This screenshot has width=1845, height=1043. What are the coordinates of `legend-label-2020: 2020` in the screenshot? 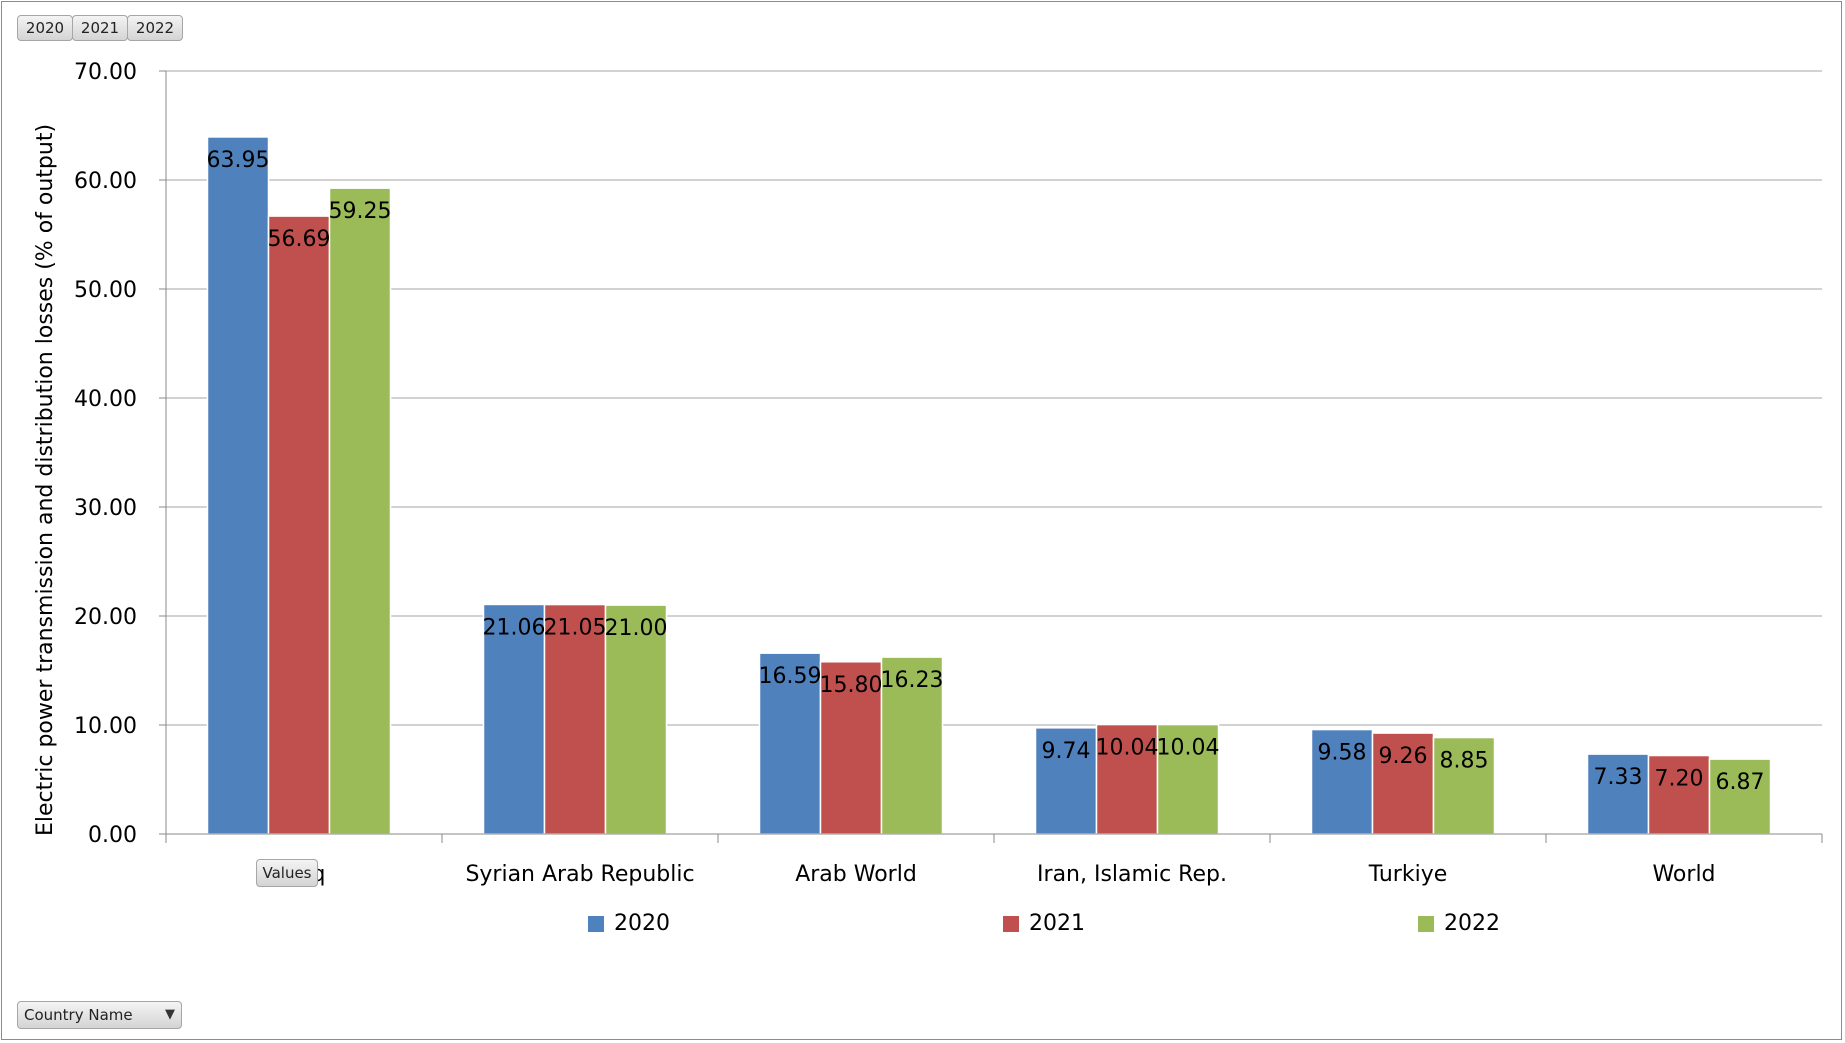 It's located at (642, 923).